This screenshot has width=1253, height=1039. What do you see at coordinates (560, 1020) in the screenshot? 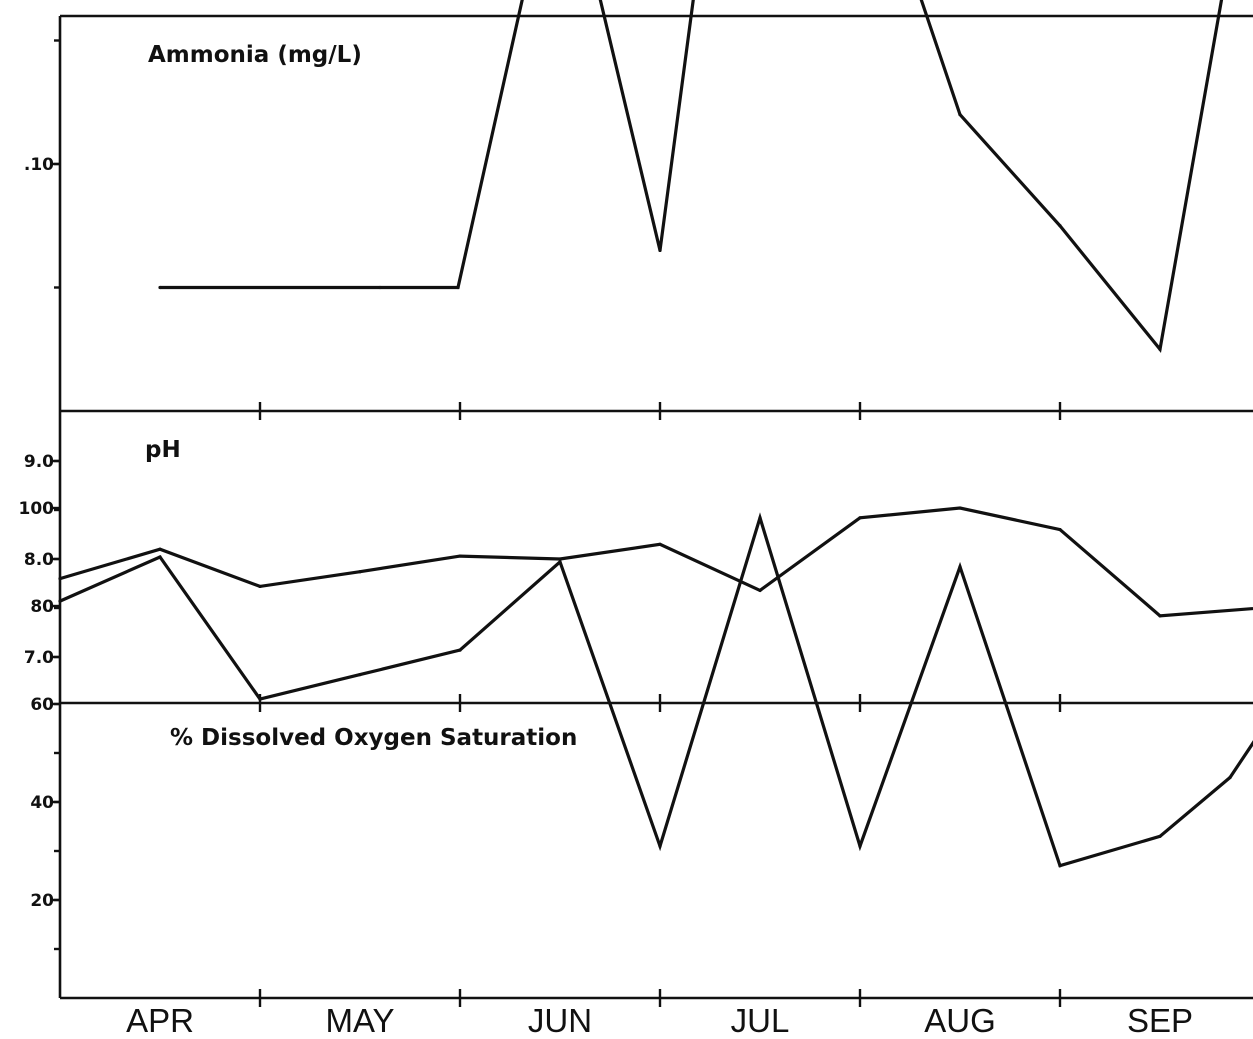
I see `month-label-jun: JUN` at bounding box center [560, 1020].